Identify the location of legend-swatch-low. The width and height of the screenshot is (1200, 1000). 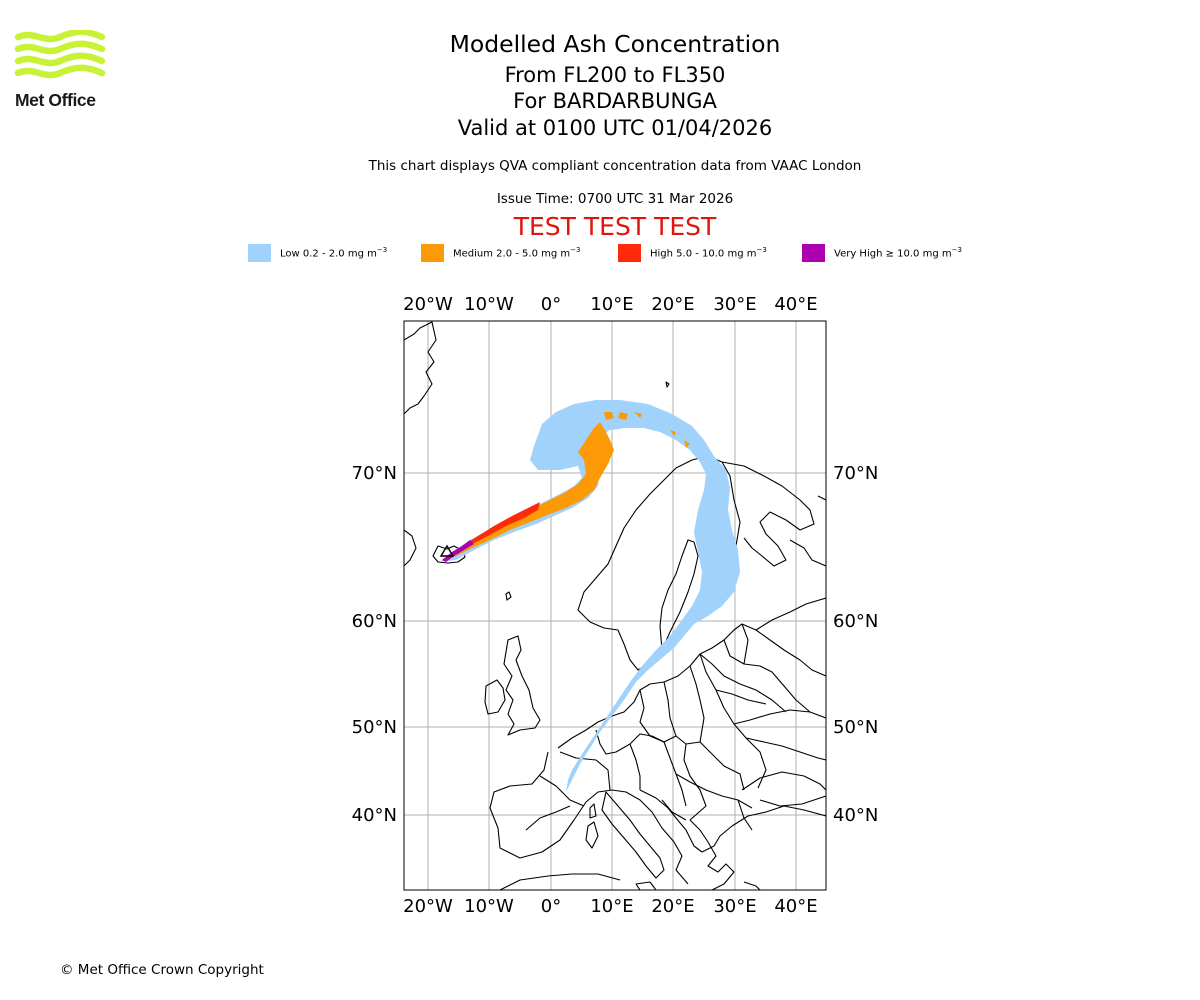
(259, 253).